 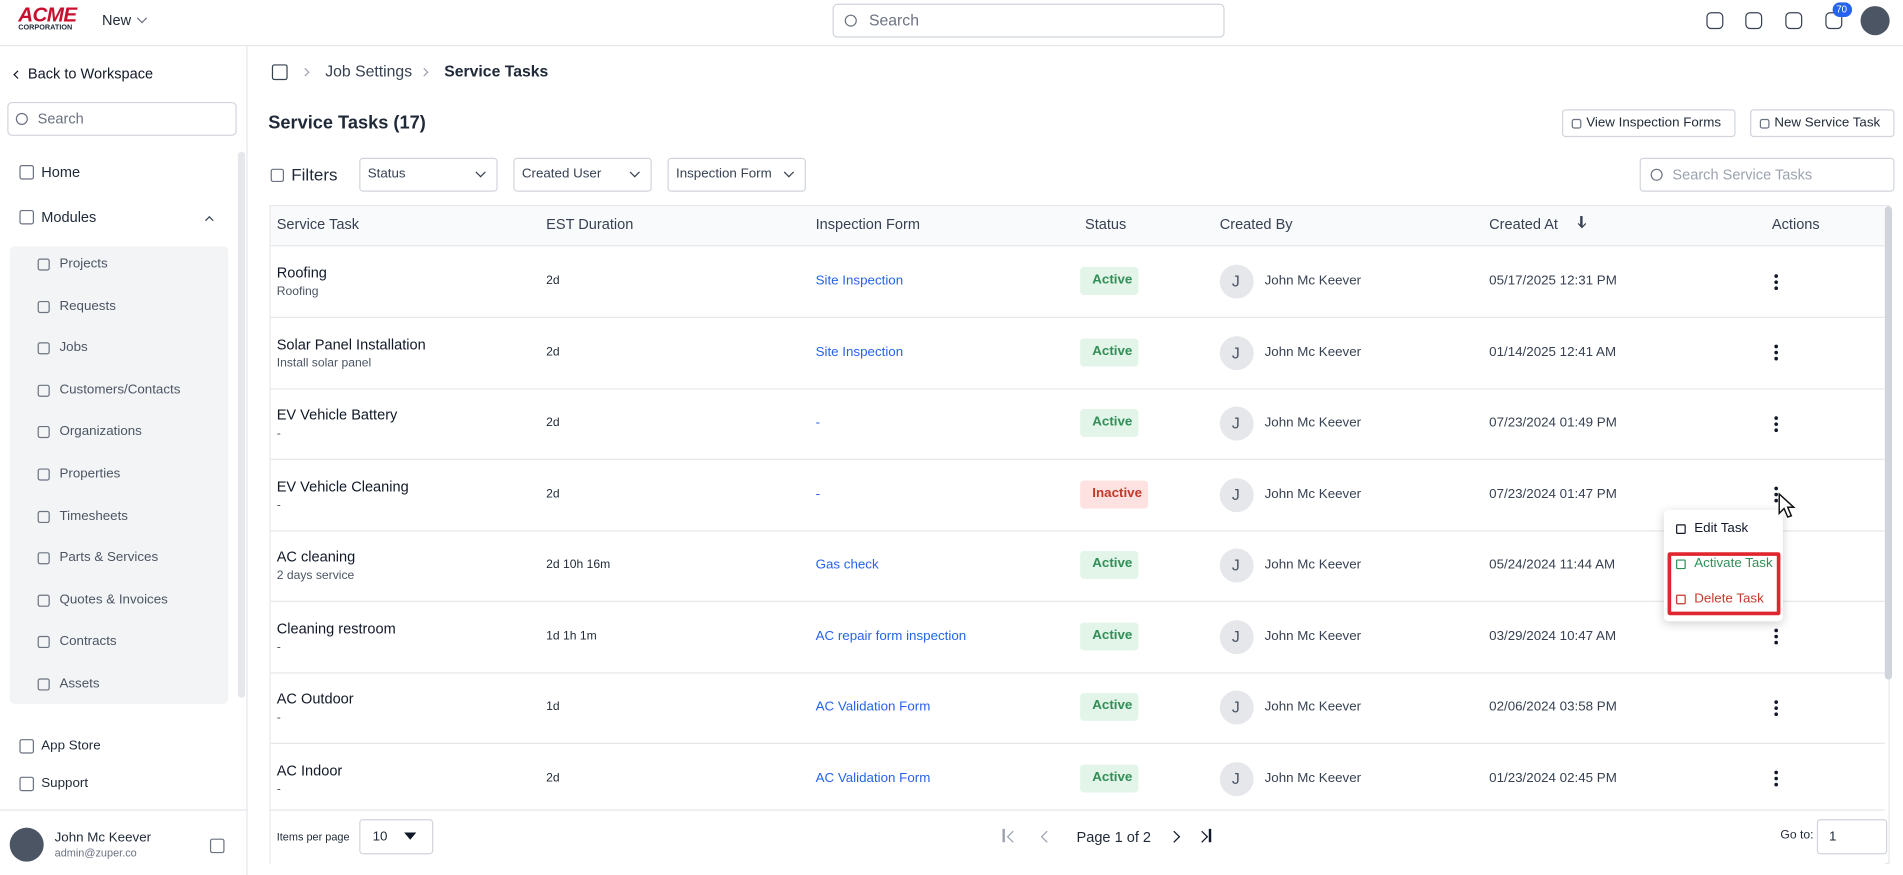 I want to click on status: Inactive, so click(x=1117, y=492).